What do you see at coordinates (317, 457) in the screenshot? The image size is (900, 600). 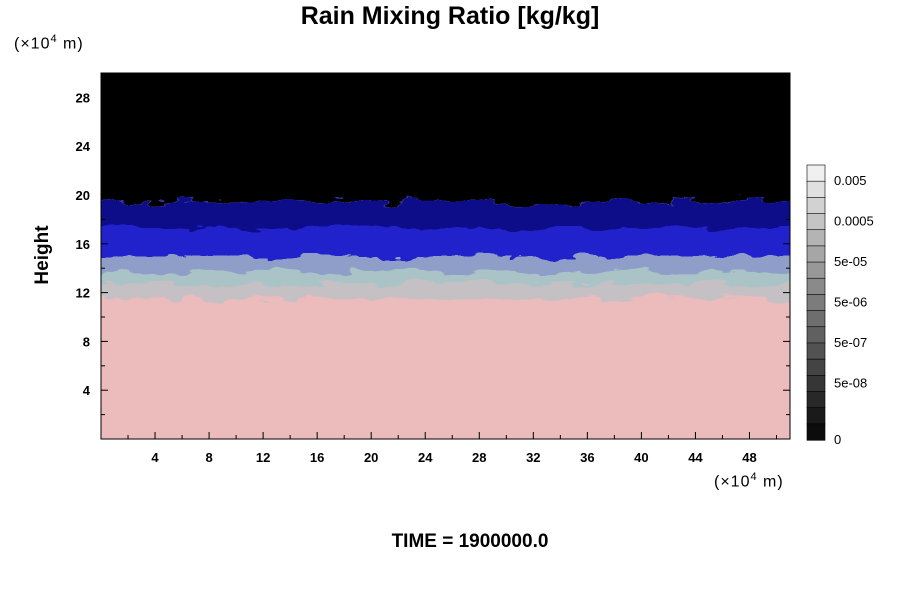 I see `x-tick-label: 16` at bounding box center [317, 457].